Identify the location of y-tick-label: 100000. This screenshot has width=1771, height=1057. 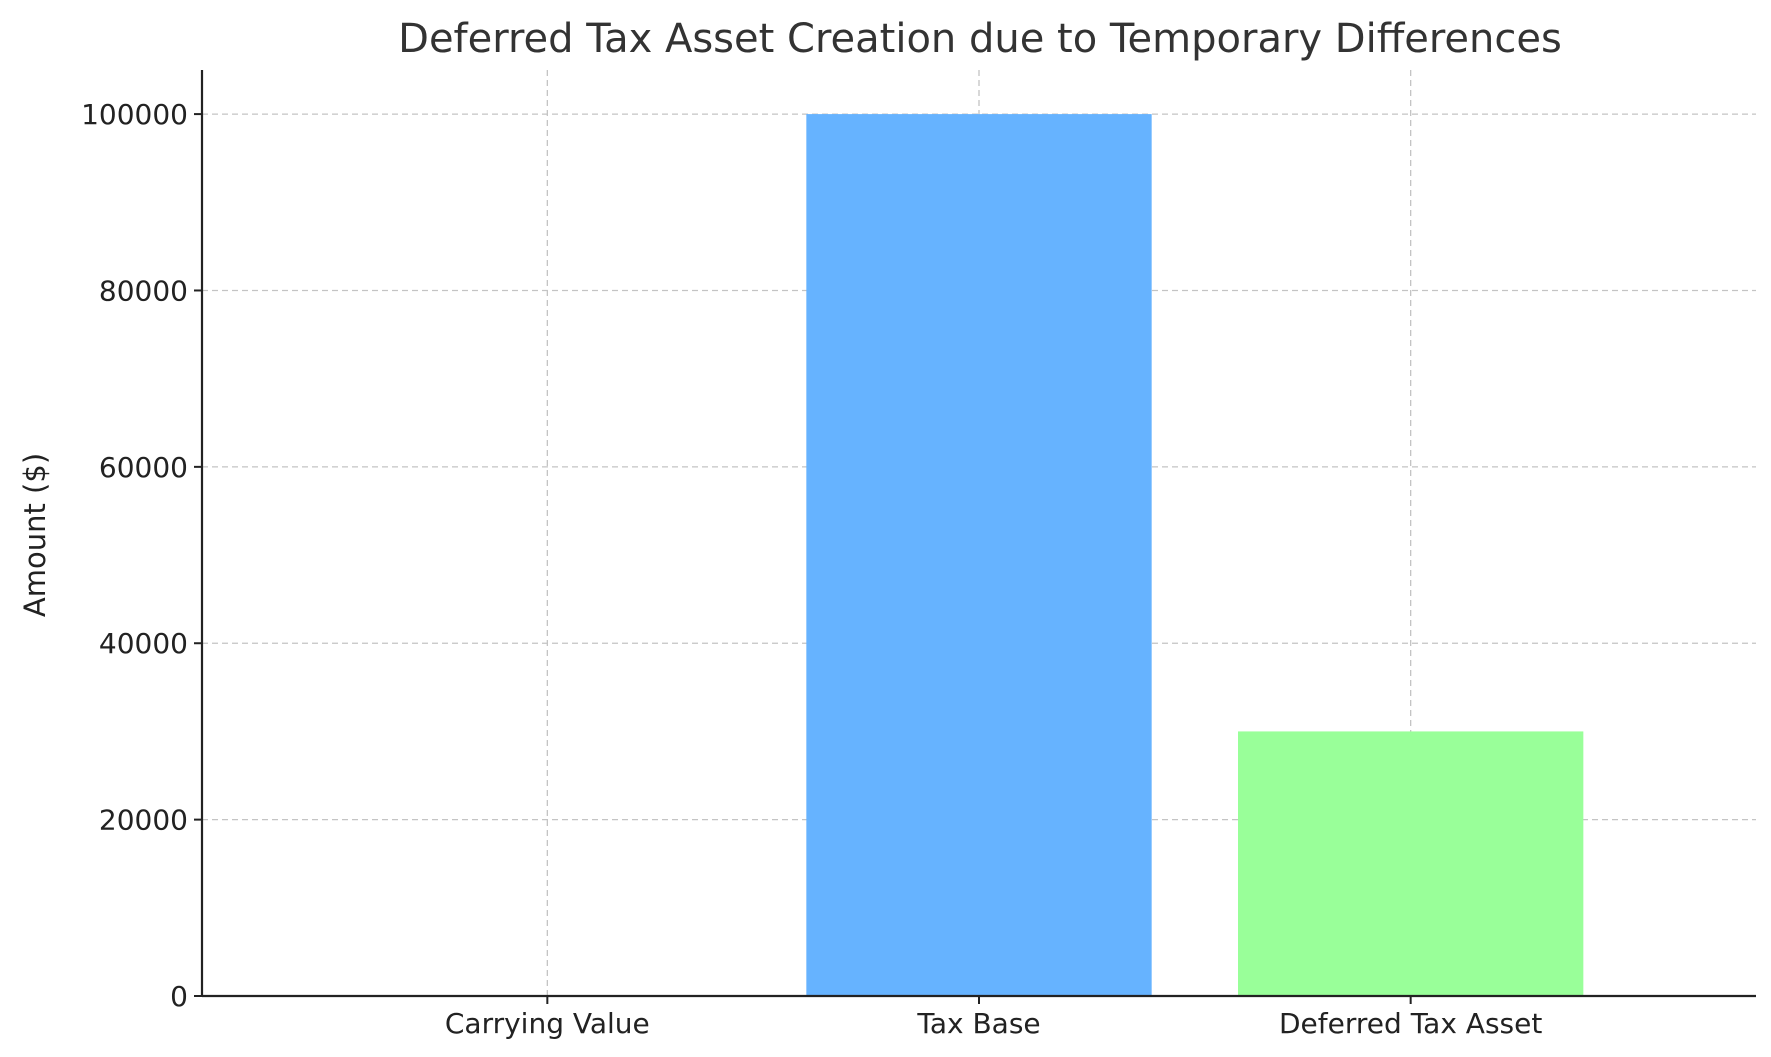
(134, 114).